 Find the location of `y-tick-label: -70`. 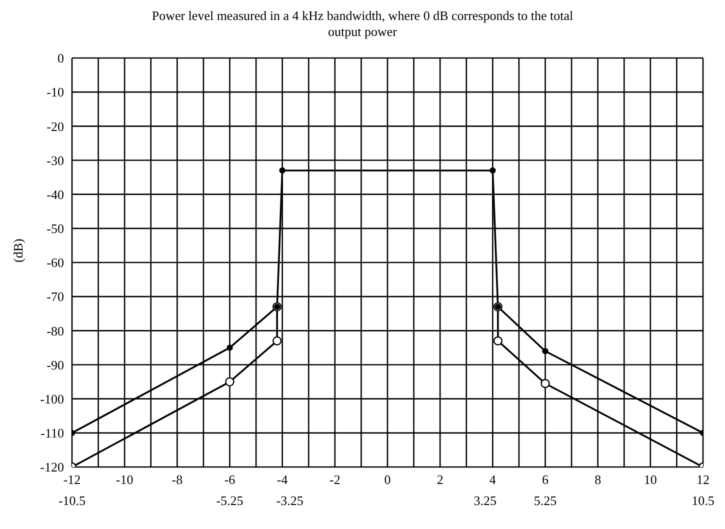

y-tick-label: -70 is located at coordinates (55, 296).